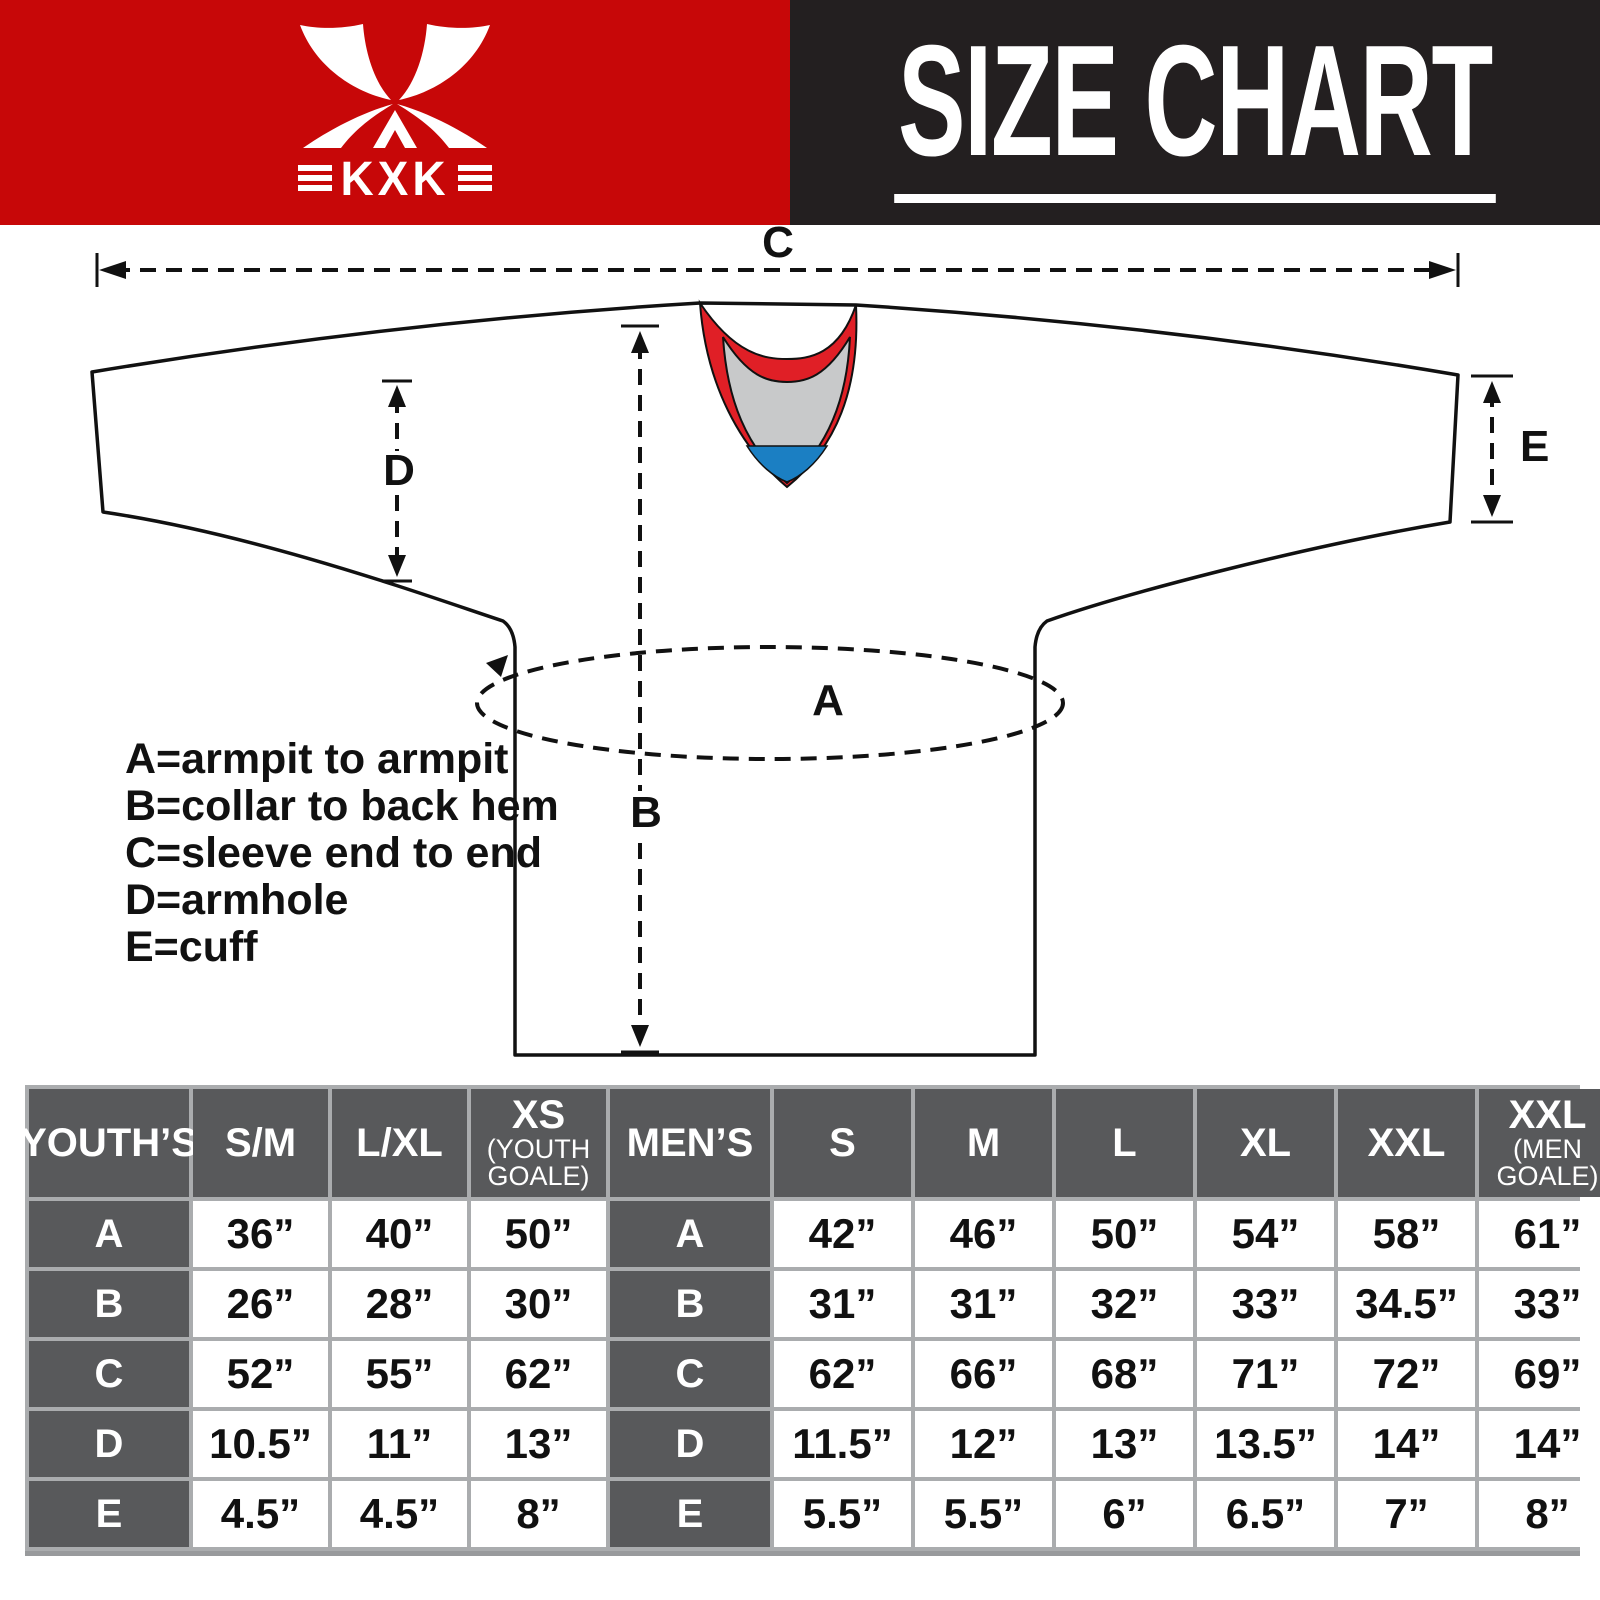  What do you see at coordinates (1265, 1143) in the screenshot?
I see `men-col-xl: XL` at bounding box center [1265, 1143].